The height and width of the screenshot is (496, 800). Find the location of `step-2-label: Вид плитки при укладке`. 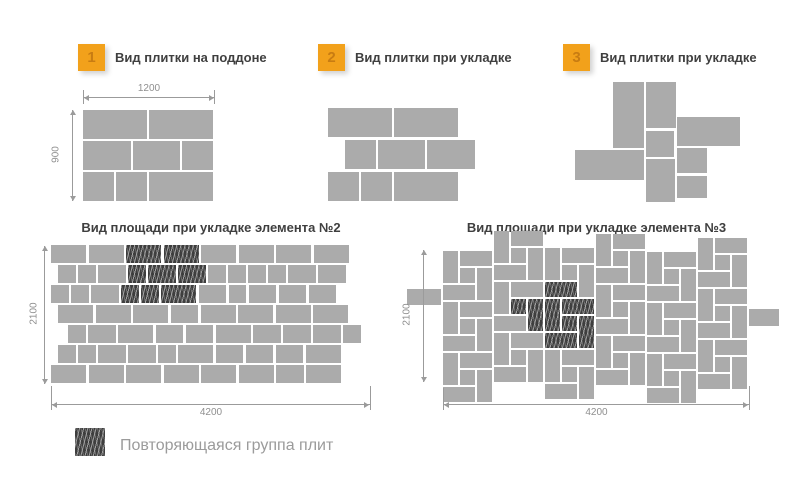

step-2-label: Вид плитки при укладке is located at coordinates (433, 57).